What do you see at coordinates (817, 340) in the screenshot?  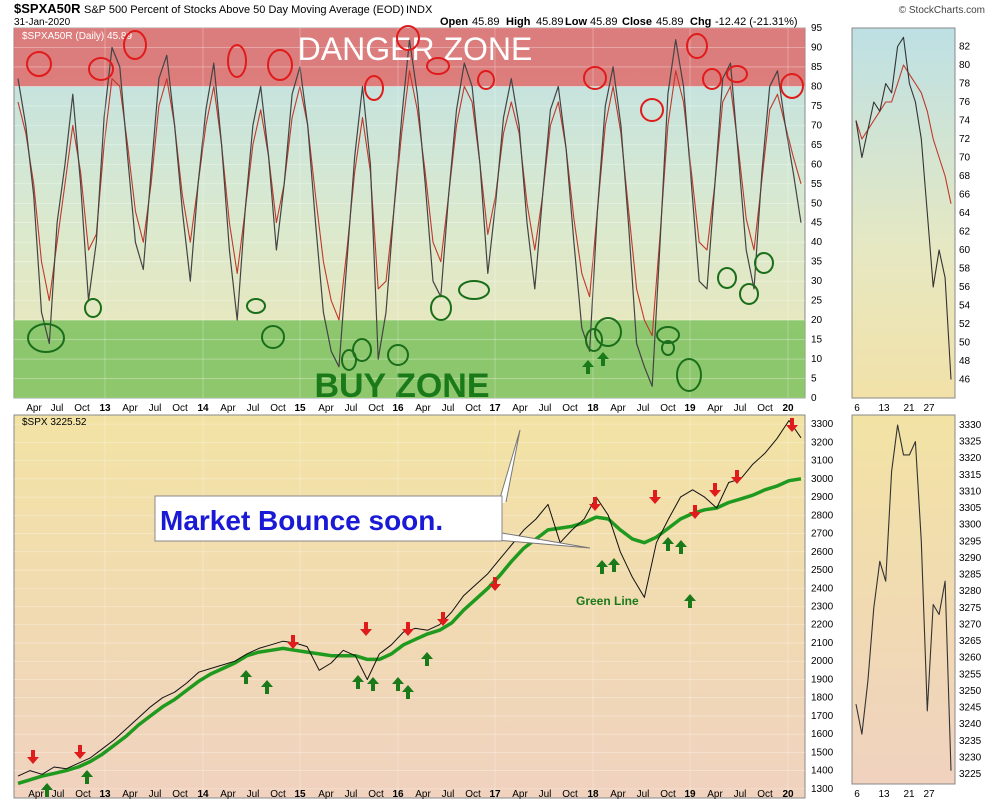 I see `top-ytick-label: 15` at bounding box center [817, 340].